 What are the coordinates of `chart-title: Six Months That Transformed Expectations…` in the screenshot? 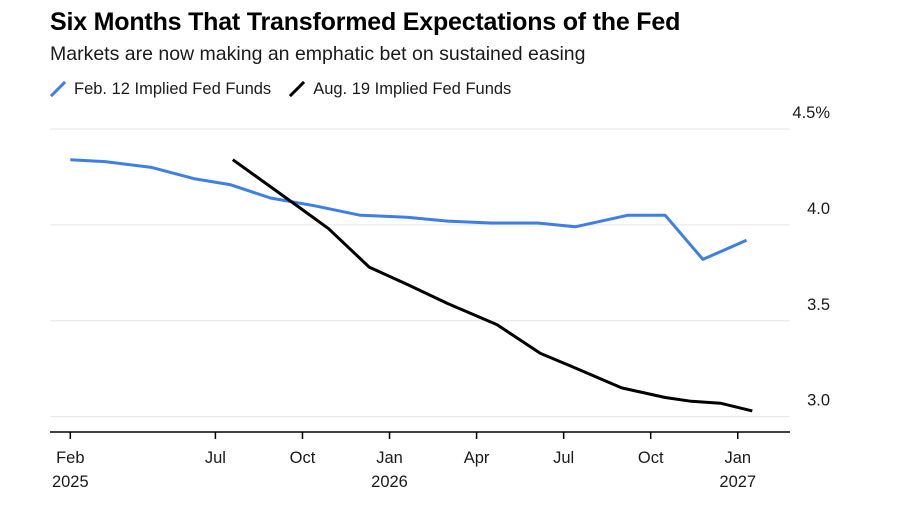 It's located at (365, 22).